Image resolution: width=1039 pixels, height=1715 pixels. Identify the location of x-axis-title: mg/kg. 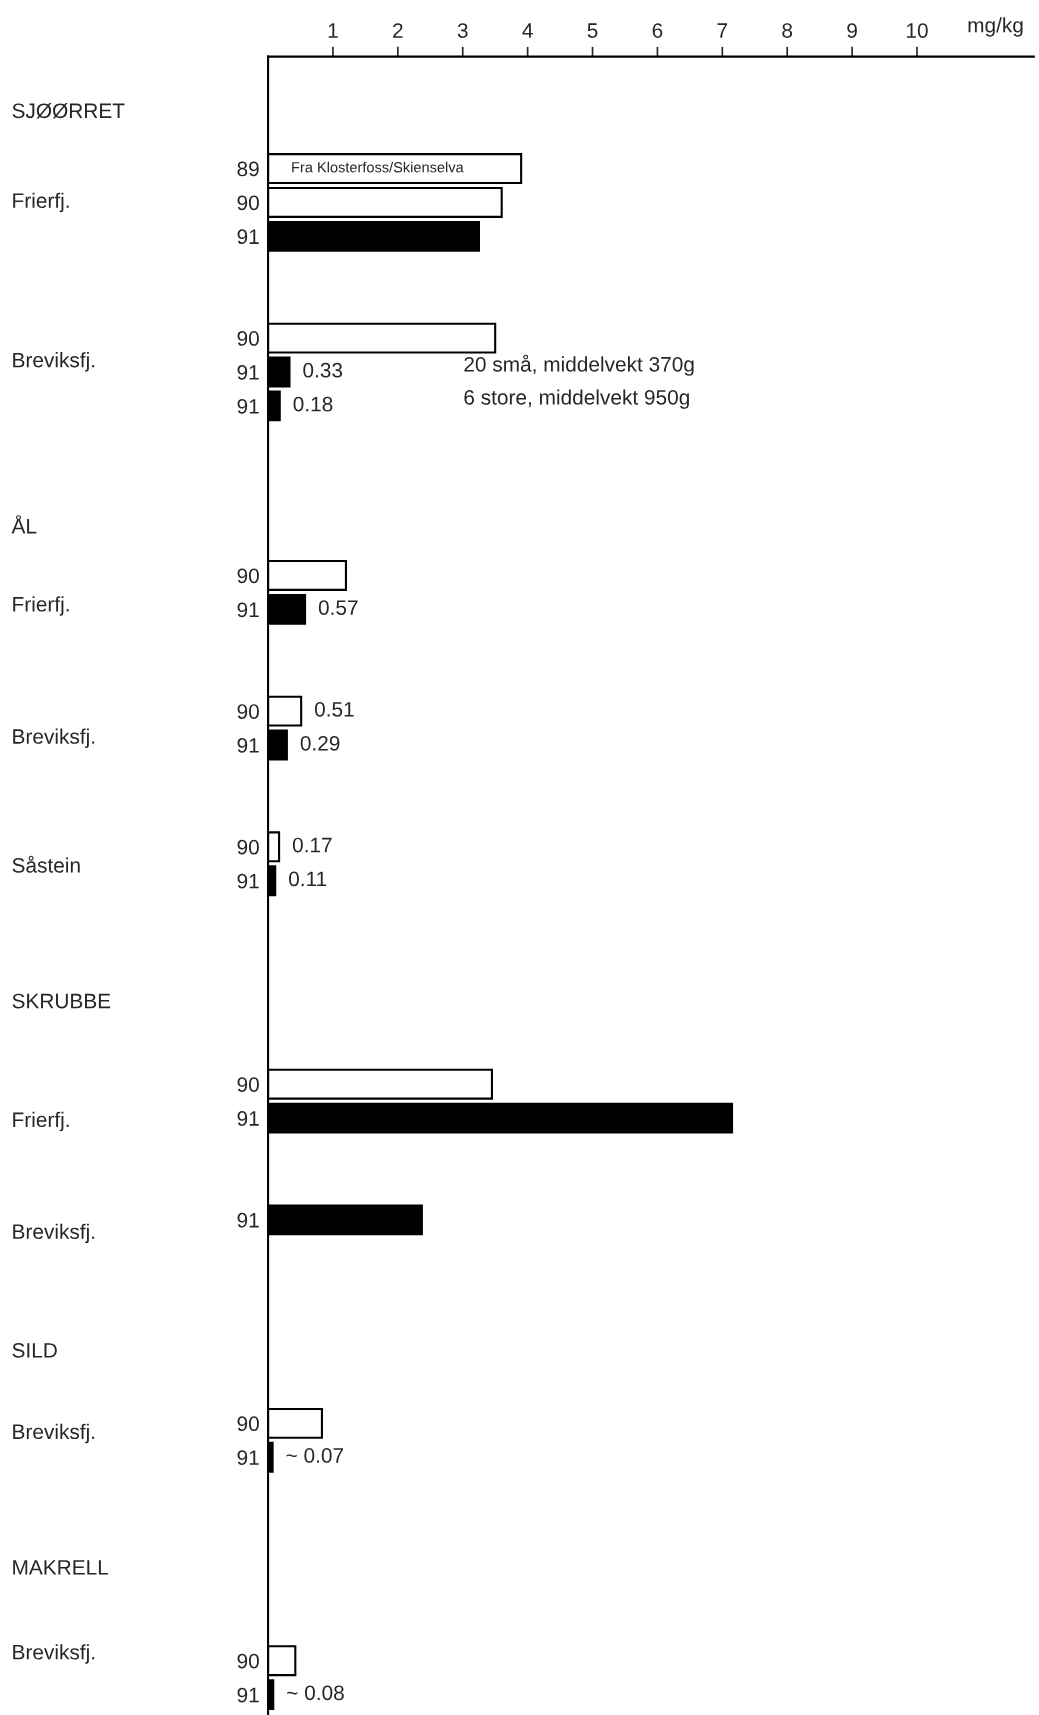
(995, 27).